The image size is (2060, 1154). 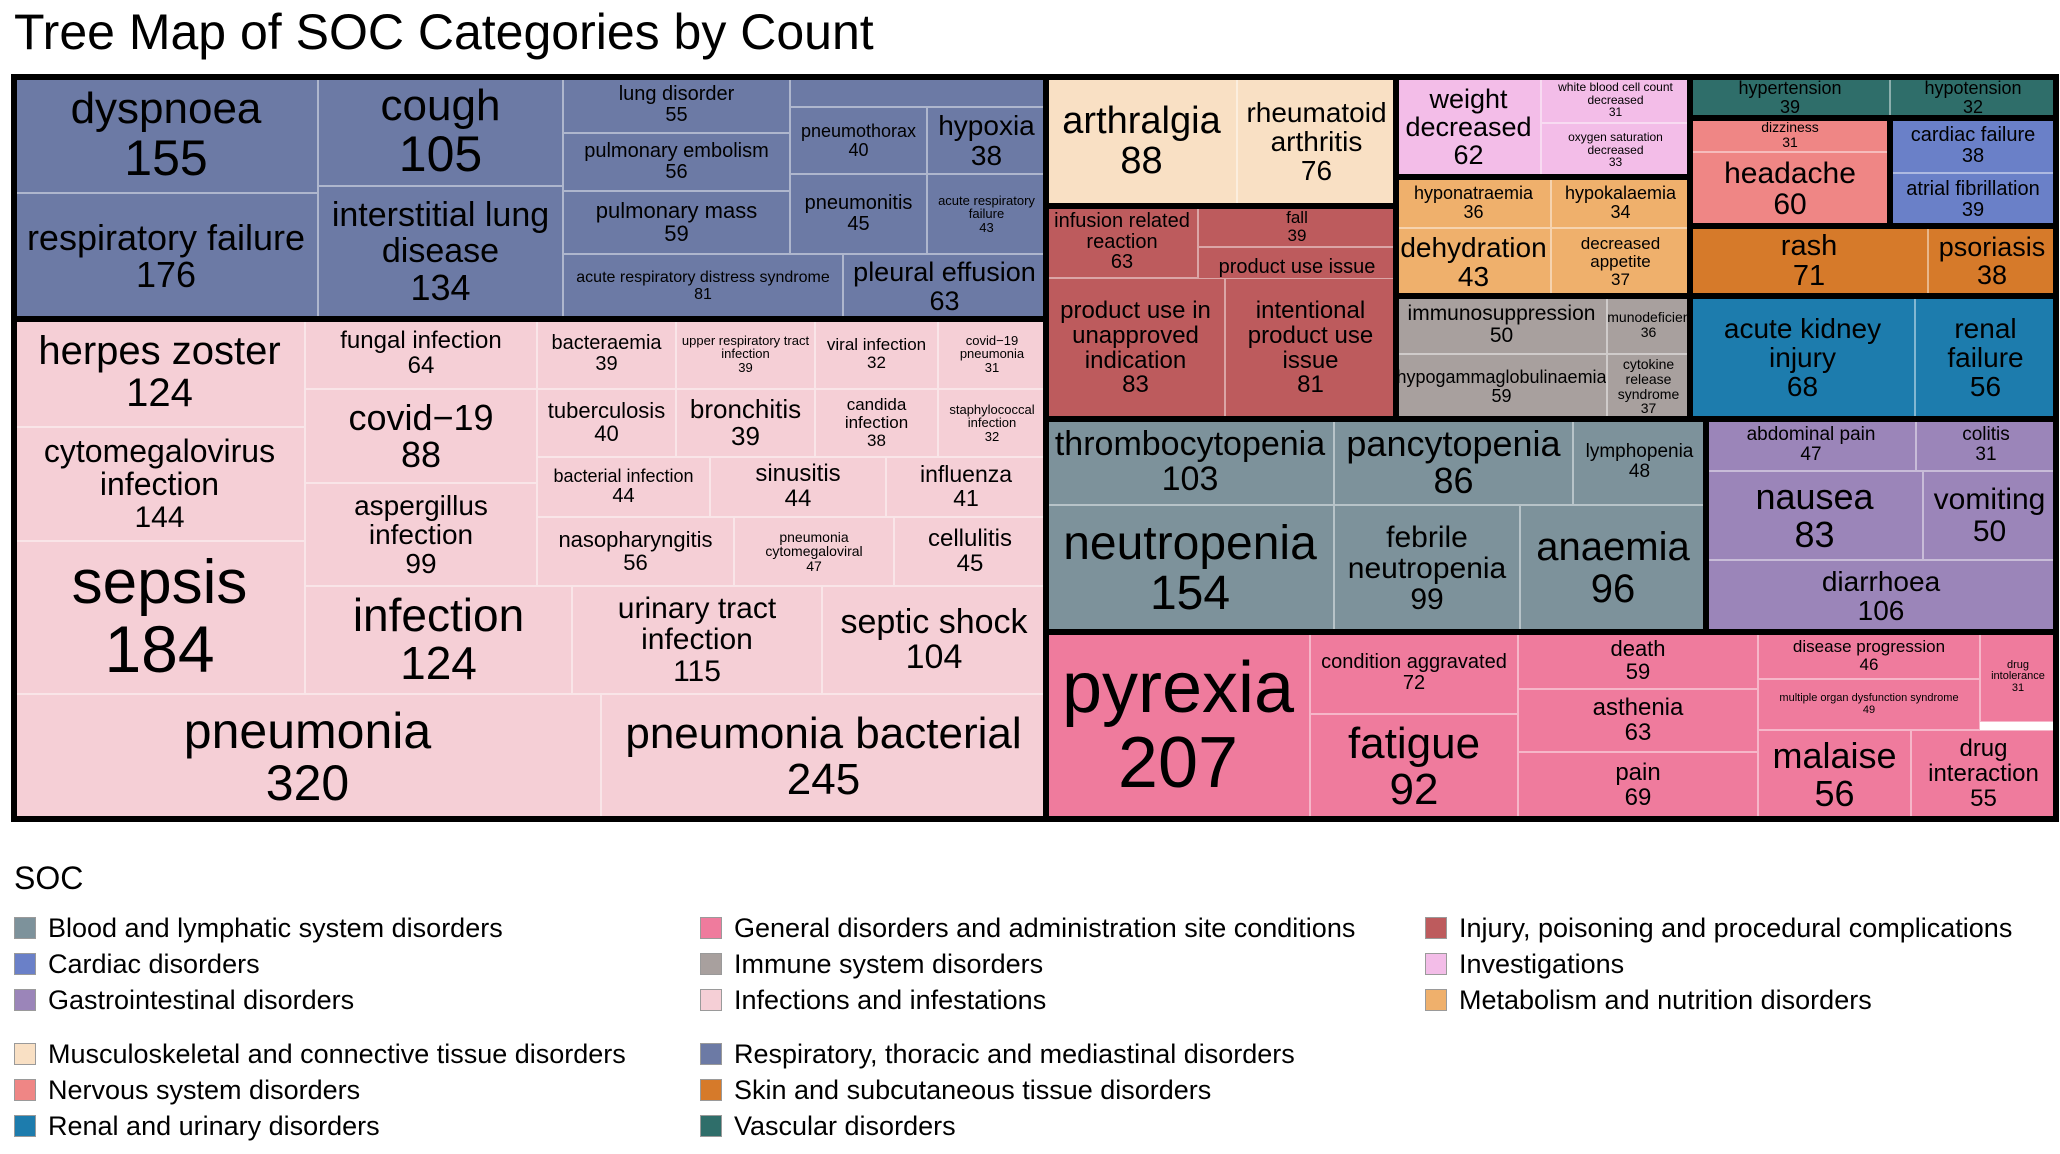 I want to click on tile-sepsis: sepsis 184, so click(x=159, y=617).